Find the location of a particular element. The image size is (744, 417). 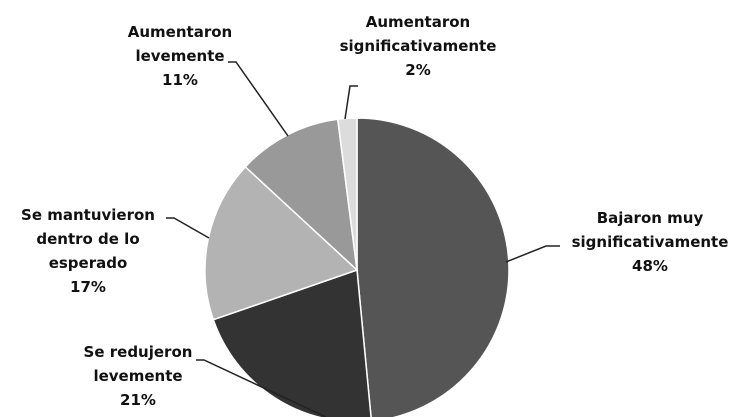

category-label: Se redujeron levemente is located at coordinates (138, 364).